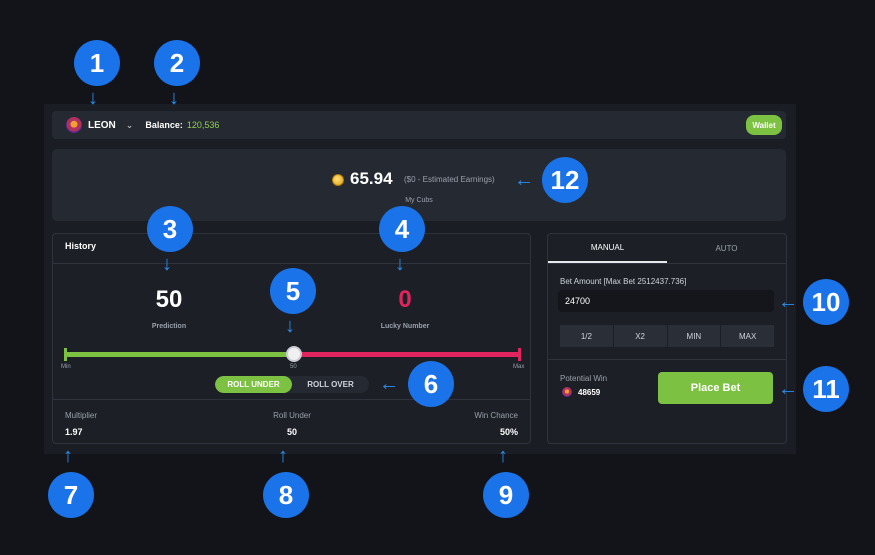 This screenshot has width=875, height=555. Describe the element at coordinates (715, 388) in the screenshot. I see `place-bet-button: Place Bet` at that location.